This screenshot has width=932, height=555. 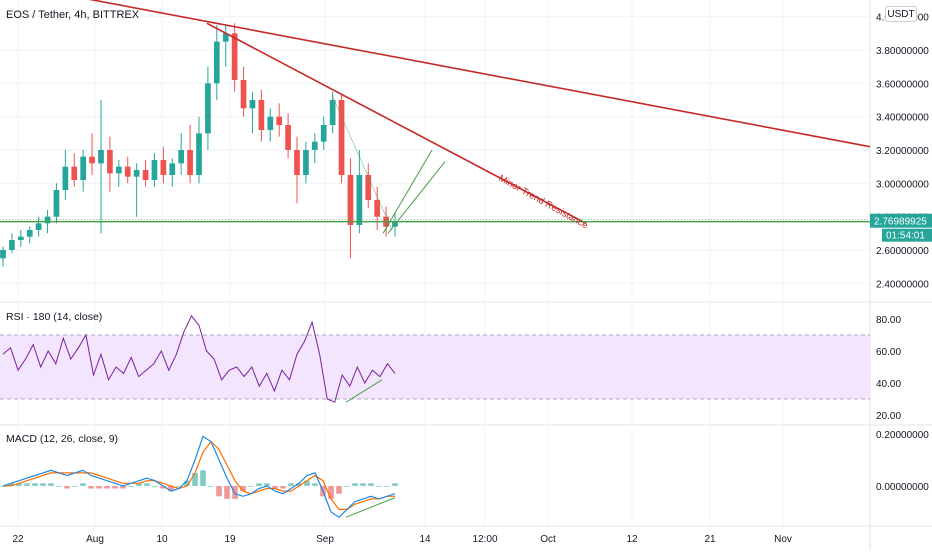 I want to click on time-tick-label: 14, so click(x=425, y=539).